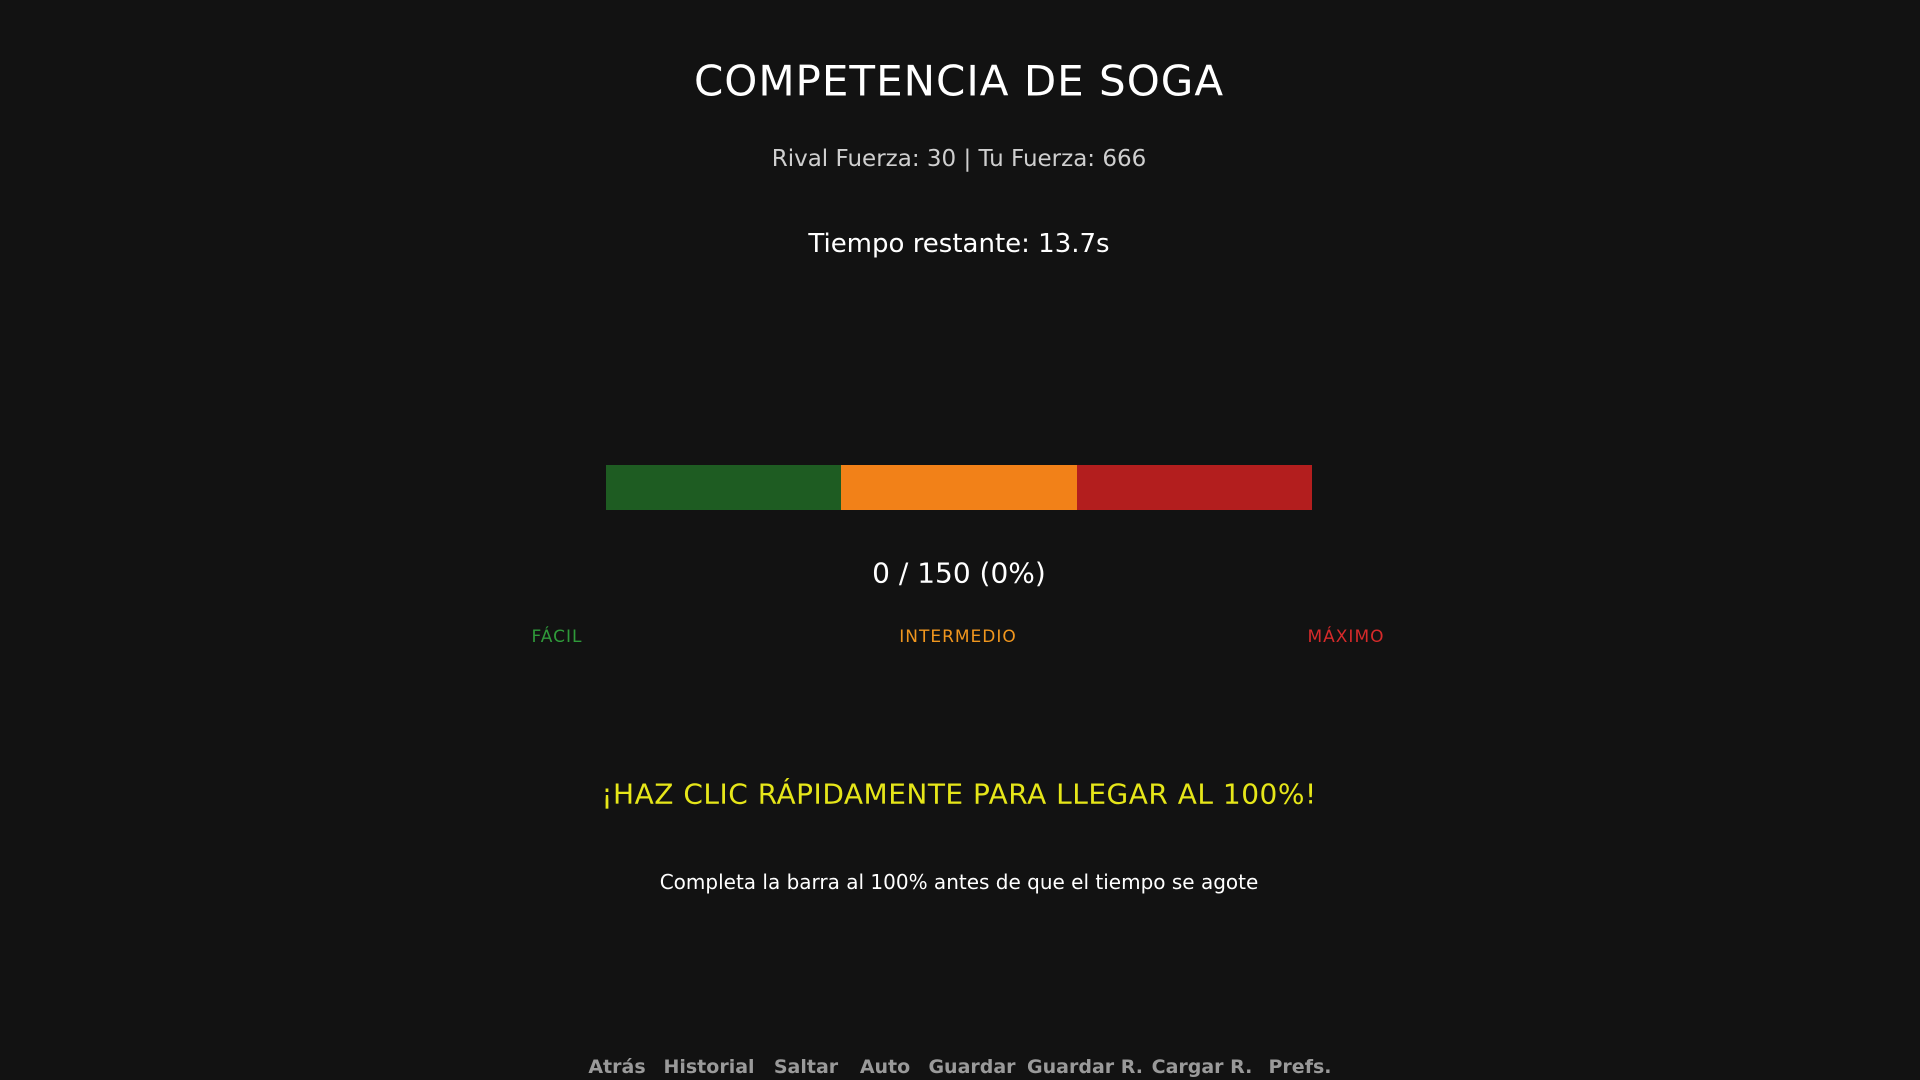 The width and height of the screenshot is (1920, 1080). I want to click on progress-text: 0 / 150 (0%), so click(959, 573).